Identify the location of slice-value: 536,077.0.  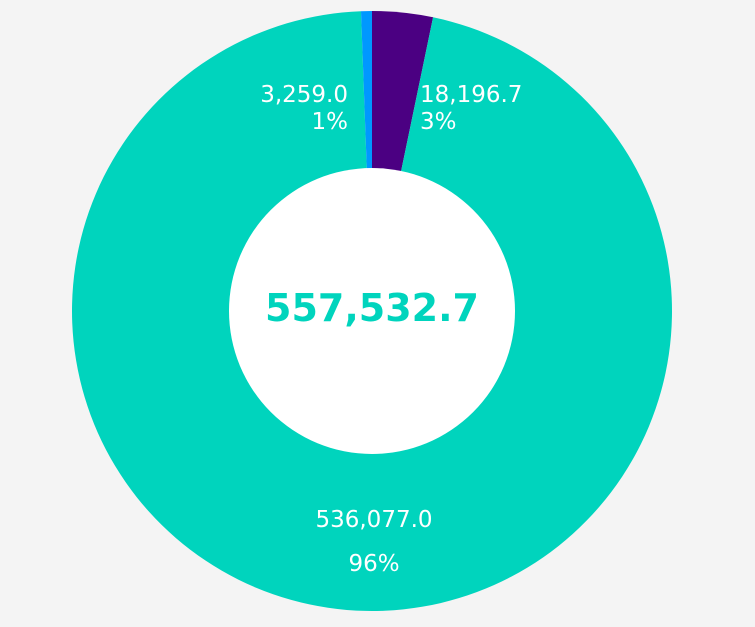
(374, 520).